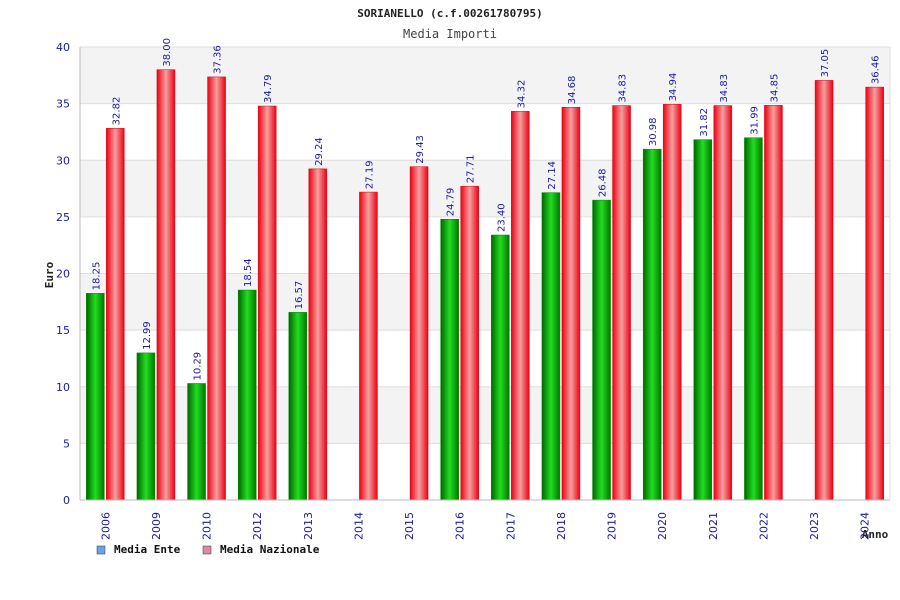  I want to click on x-tick-label: 2019, so click(612, 526).